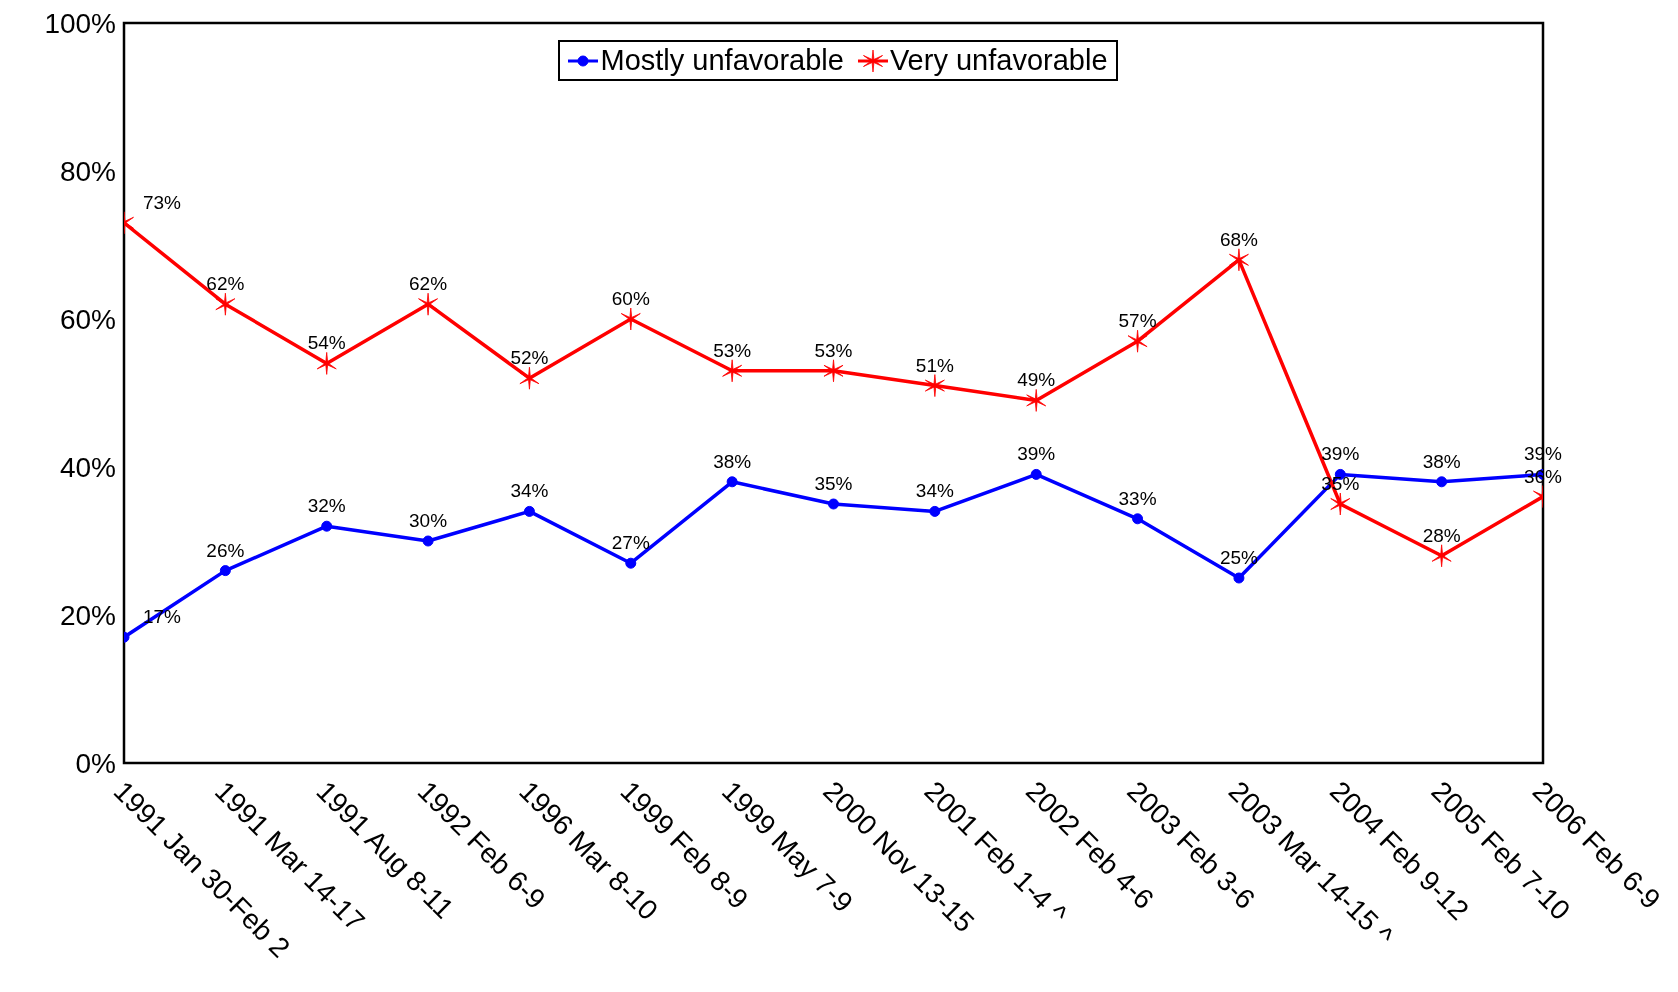 The image size is (1678, 992). What do you see at coordinates (529, 358) in the screenshot?
I see `data-label: 52%` at bounding box center [529, 358].